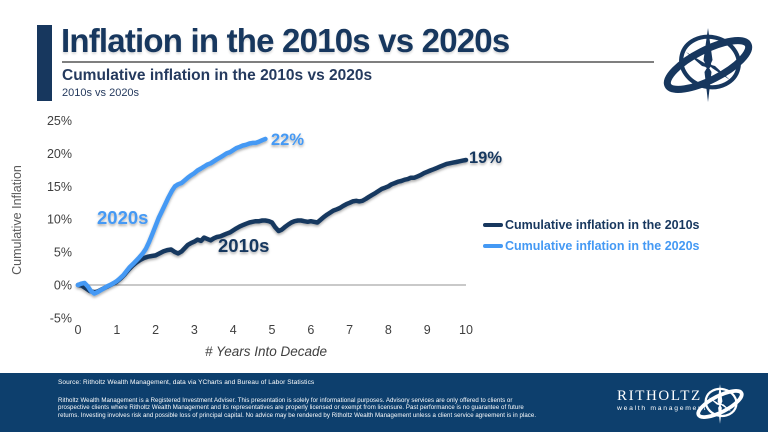  I want to click on ritholtz-armillary-sphere-icon-white, so click(720, 404).